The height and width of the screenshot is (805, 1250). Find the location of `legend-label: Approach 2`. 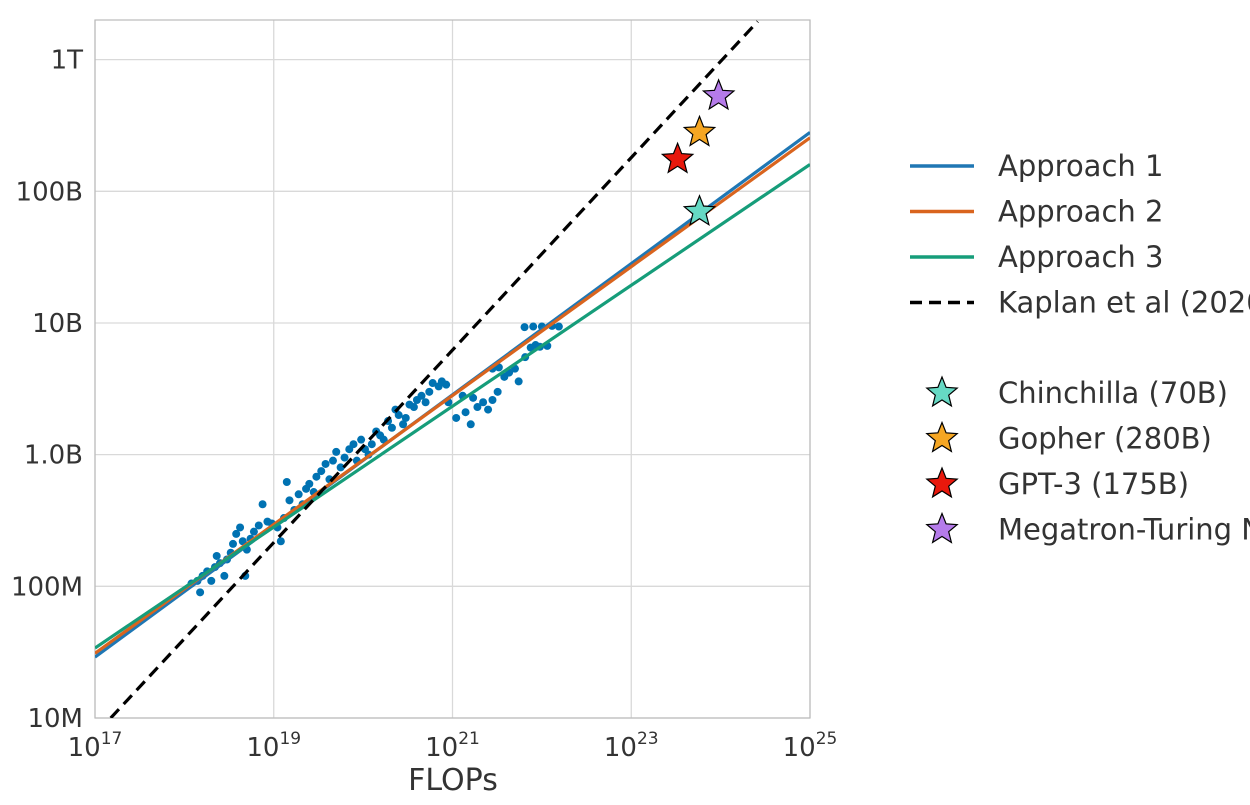

legend-label: Approach 2 is located at coordinates (1080, 212).